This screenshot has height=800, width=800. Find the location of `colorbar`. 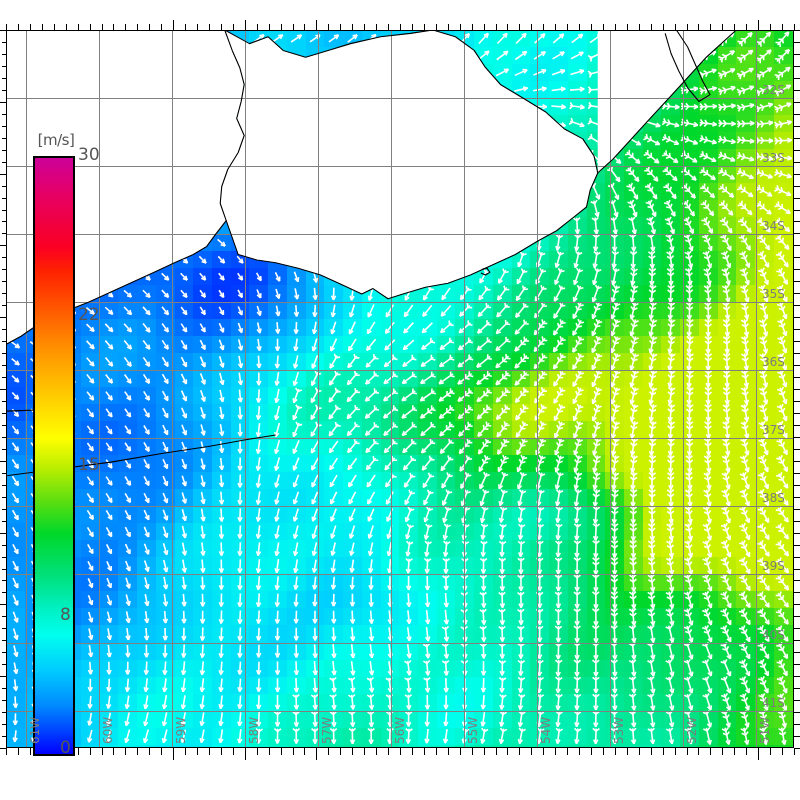

colorbar is located at coordinates (54, 456).